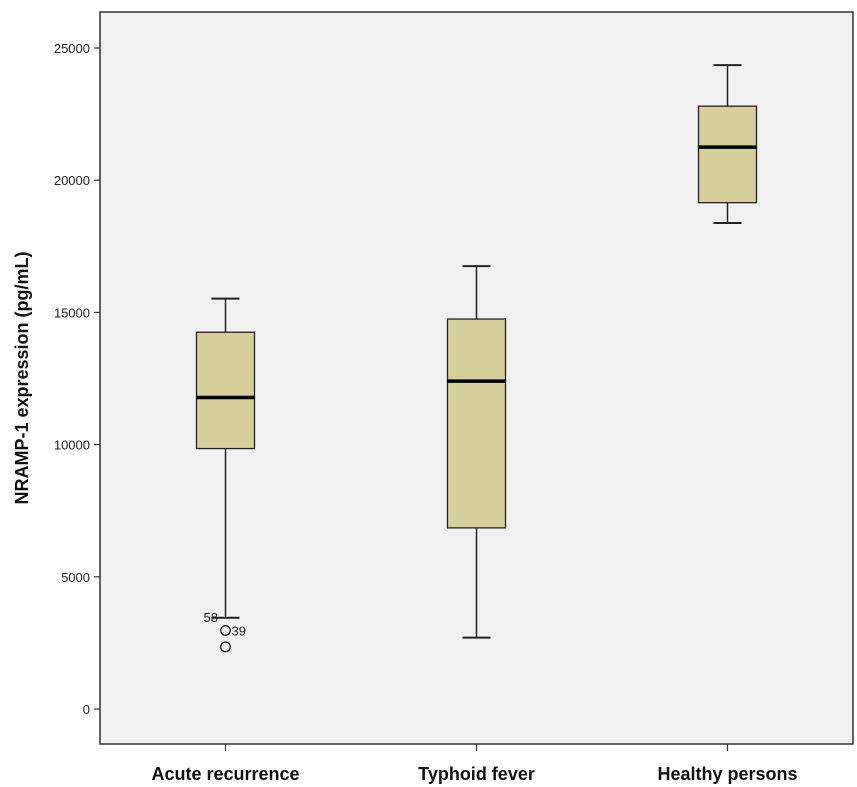 The width and height of the screenshot is (857, 787). What do you see at coordinates (72, 180) in the screenshot?
I see `y-tick-label: 20000` at bounding box center [72, 180].